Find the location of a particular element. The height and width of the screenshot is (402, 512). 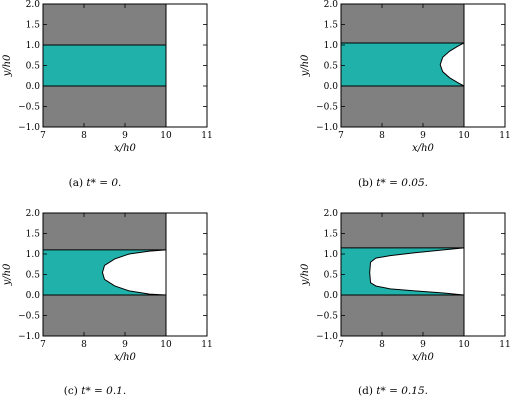

caption-time-c: t* = 0.1. is located at coordinates (103, 391).